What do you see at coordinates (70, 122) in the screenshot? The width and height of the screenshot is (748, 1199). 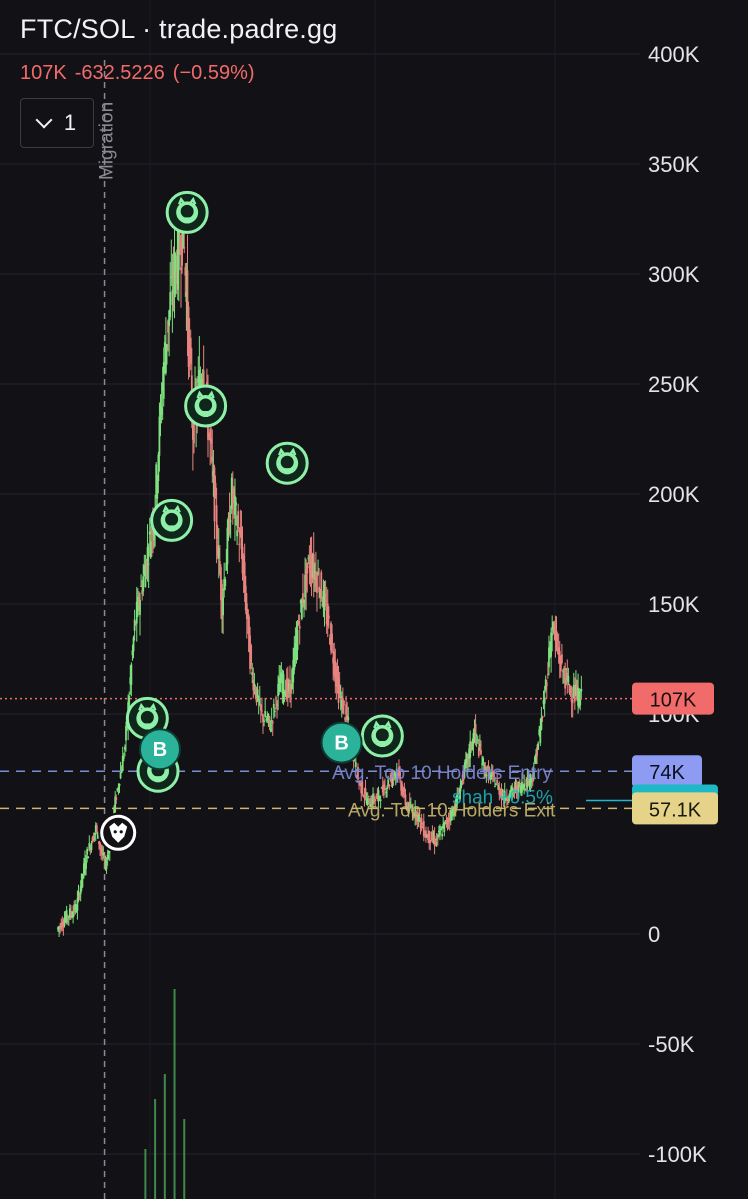 I see `indicator-count: 1` at bounding box center [70, 122].